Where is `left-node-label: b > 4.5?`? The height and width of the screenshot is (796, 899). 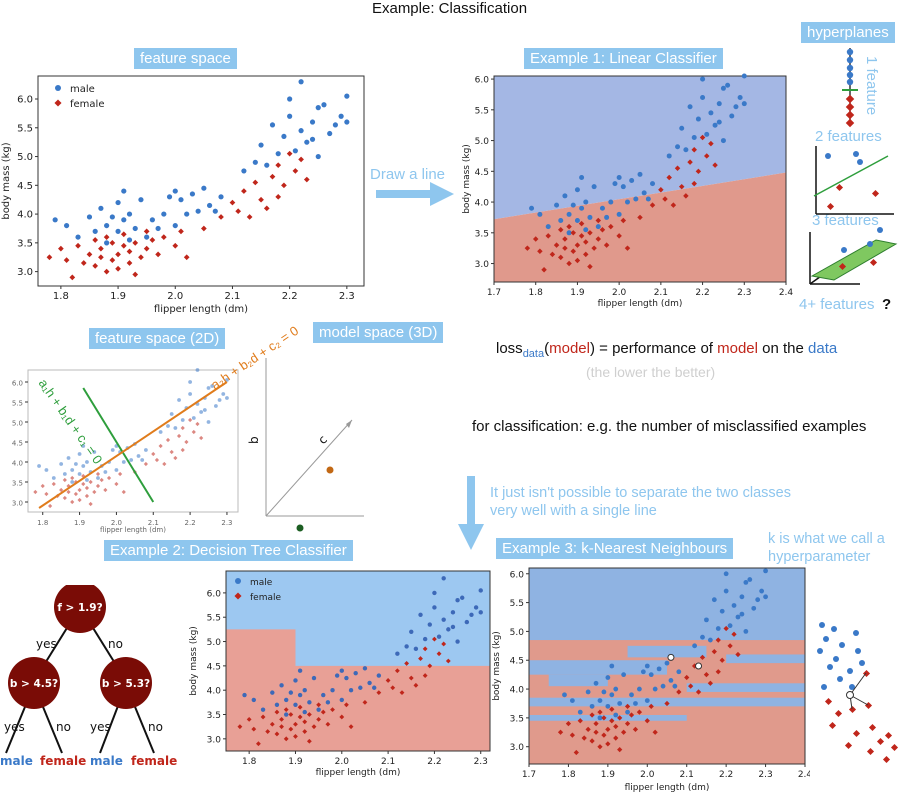
left-node-label: b > 4.5? is located at coordinates (34, 684).